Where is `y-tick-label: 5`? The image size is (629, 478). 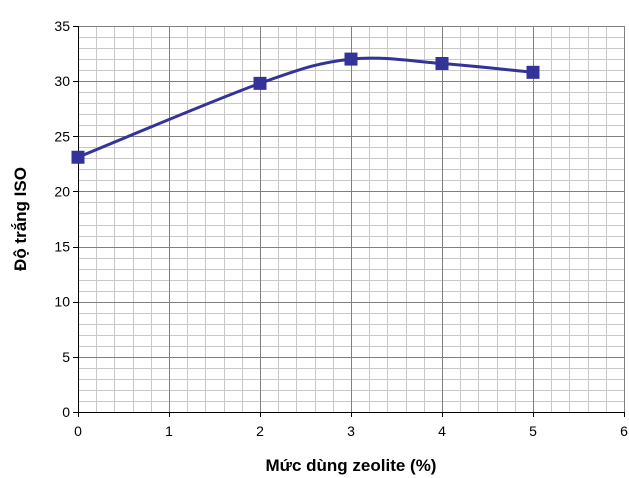
y-tick-label: 5 is located at coordinates (66, 357).